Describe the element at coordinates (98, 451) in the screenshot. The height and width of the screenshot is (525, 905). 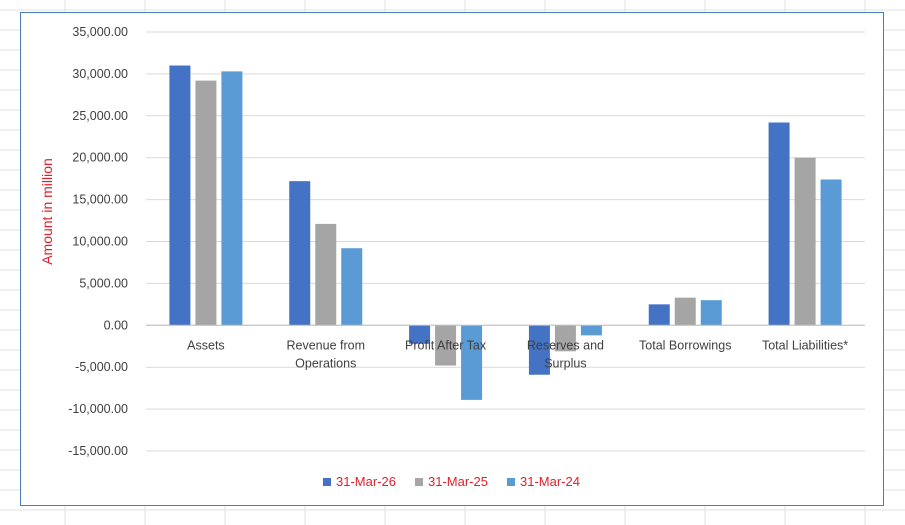
I see `y-tick-label: -15,000.00` at that location.